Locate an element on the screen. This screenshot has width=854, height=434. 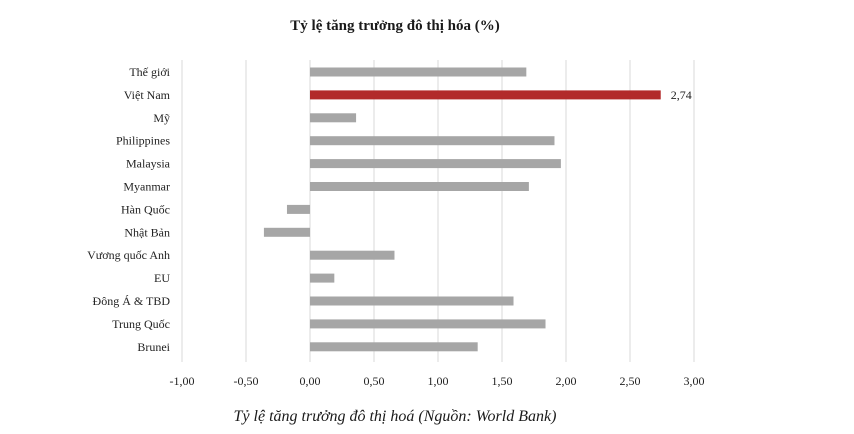
x-axis-ticks: -1,00 -0,50 0,00 0,50 1,00 1,50 2,00 2,50 3,00 is located at coordinates (437, 381).